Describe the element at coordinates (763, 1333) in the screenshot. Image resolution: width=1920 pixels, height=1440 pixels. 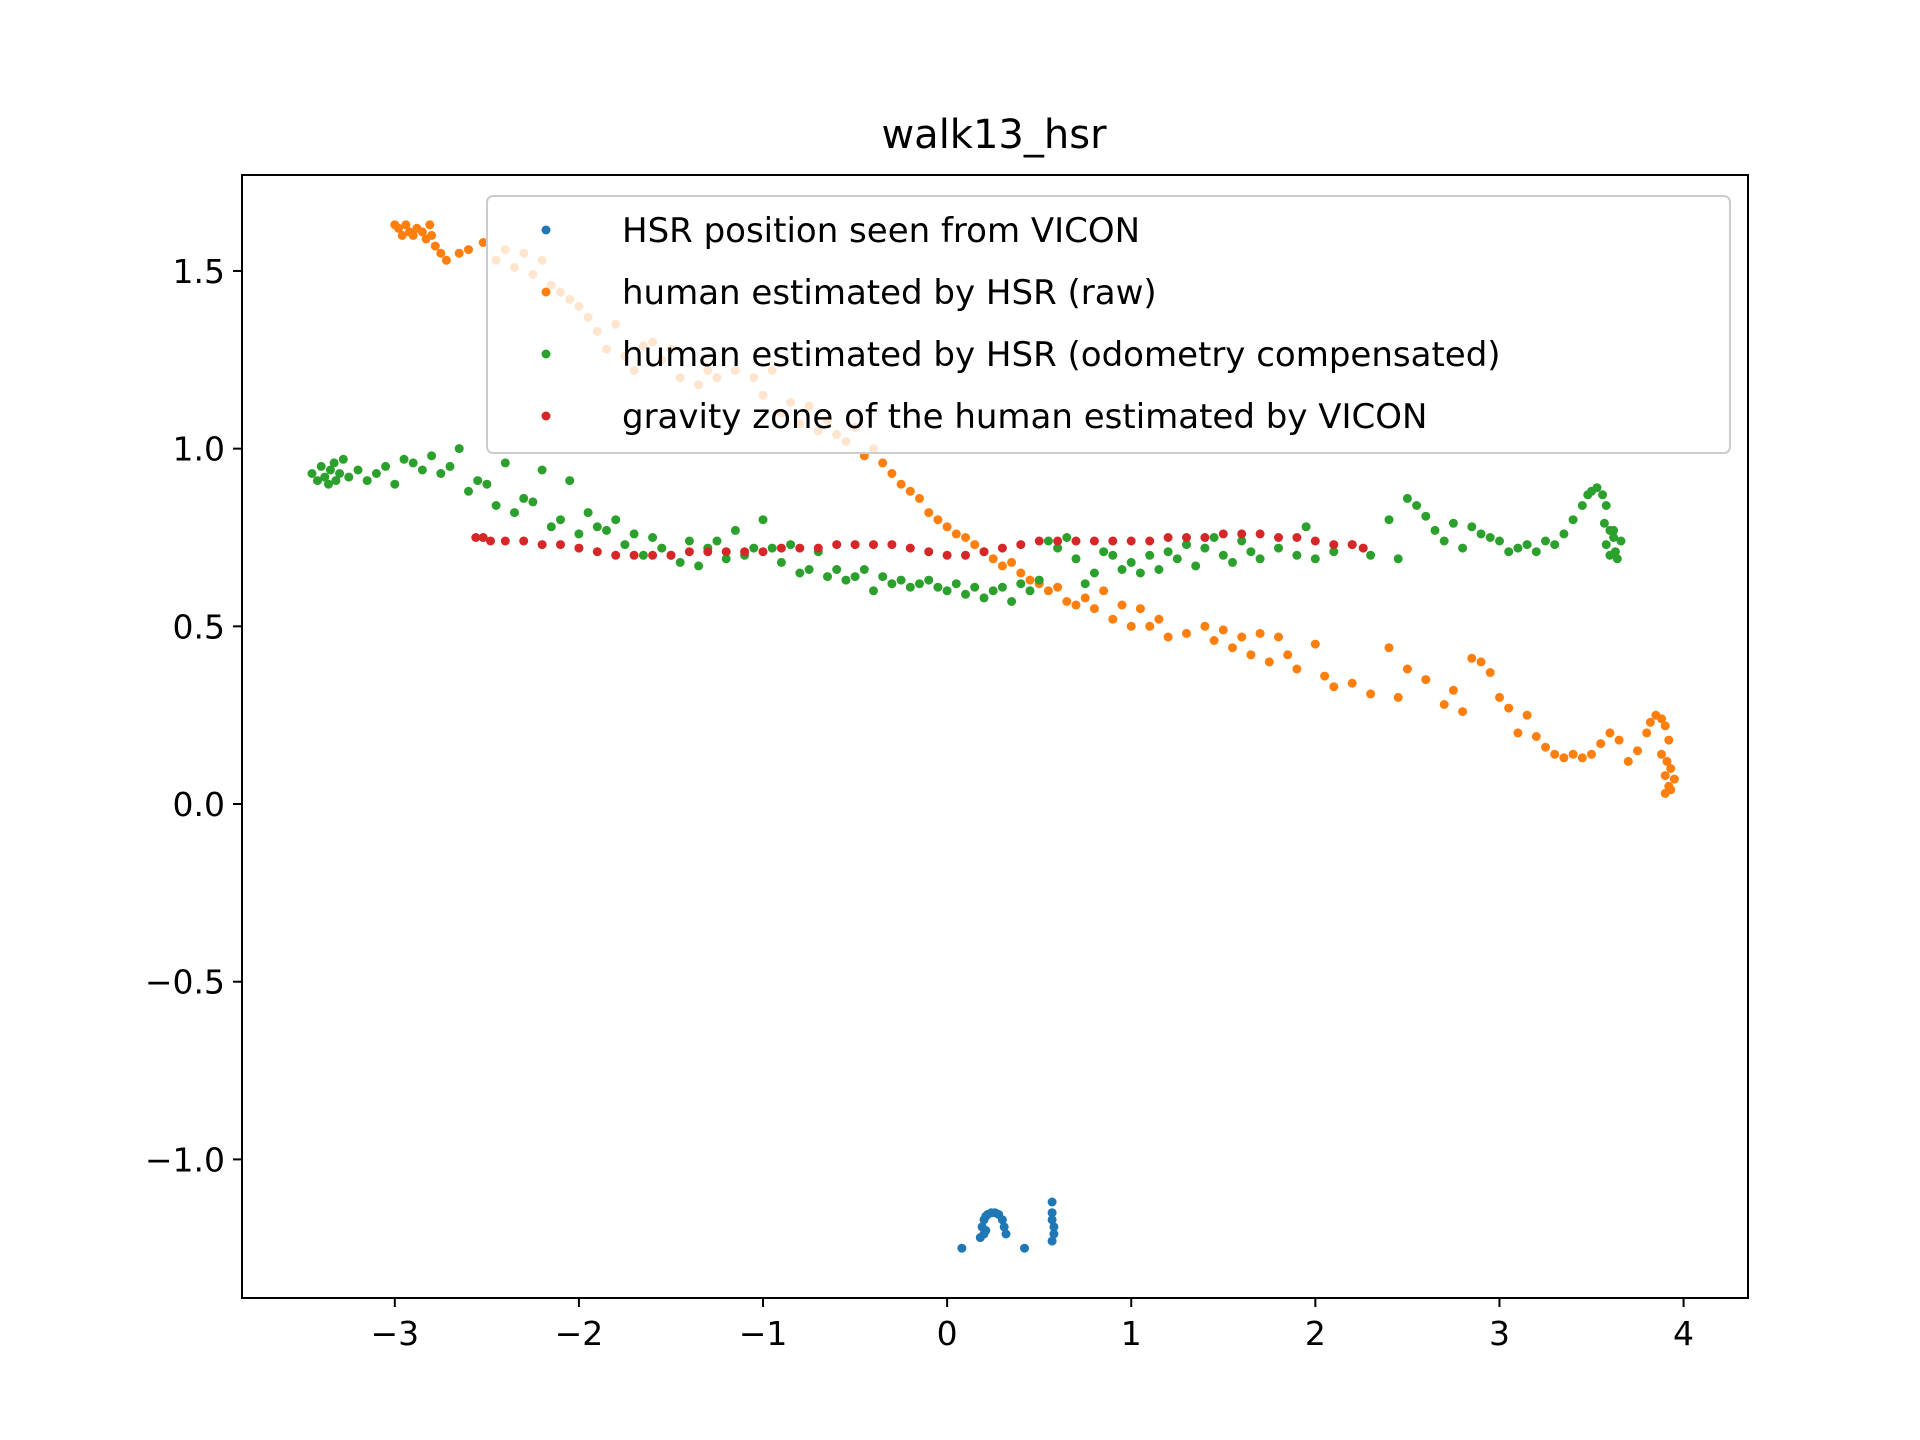
I see `x-tick-label: −1` at that location.